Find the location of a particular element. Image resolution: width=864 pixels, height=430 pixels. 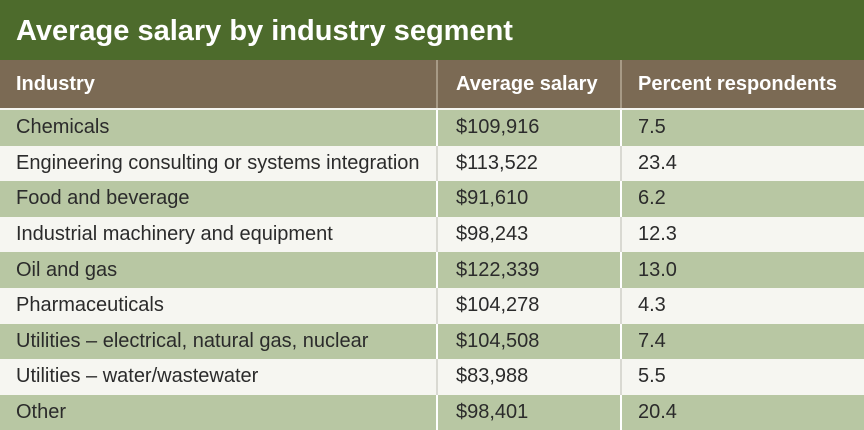

table-cell: Pharmaceuticals is located at coordinates (219, 305).